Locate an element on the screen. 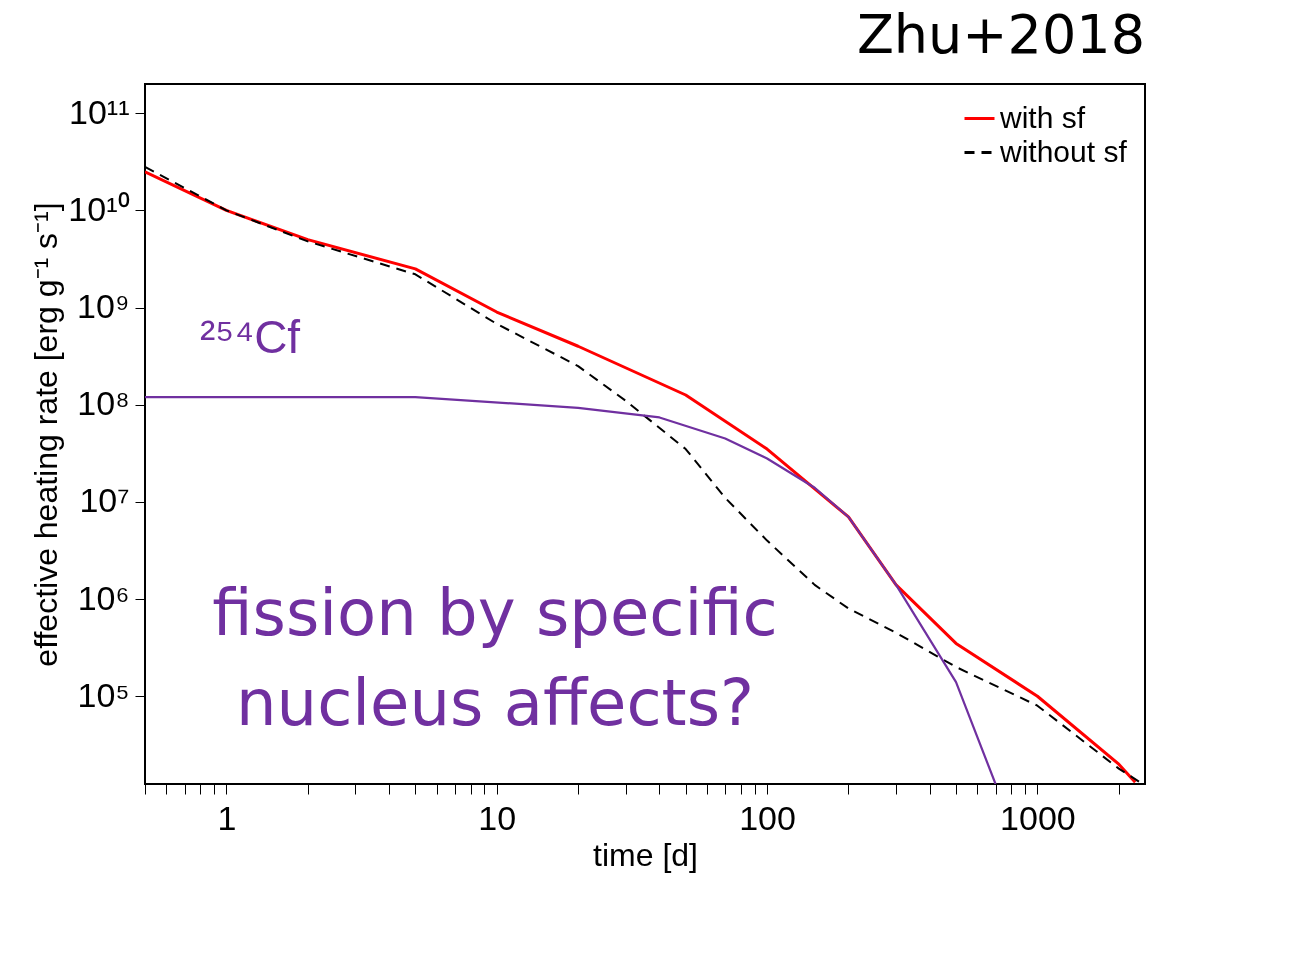  y-tick-label: 10⁹ is located at coordinates (103, 306).